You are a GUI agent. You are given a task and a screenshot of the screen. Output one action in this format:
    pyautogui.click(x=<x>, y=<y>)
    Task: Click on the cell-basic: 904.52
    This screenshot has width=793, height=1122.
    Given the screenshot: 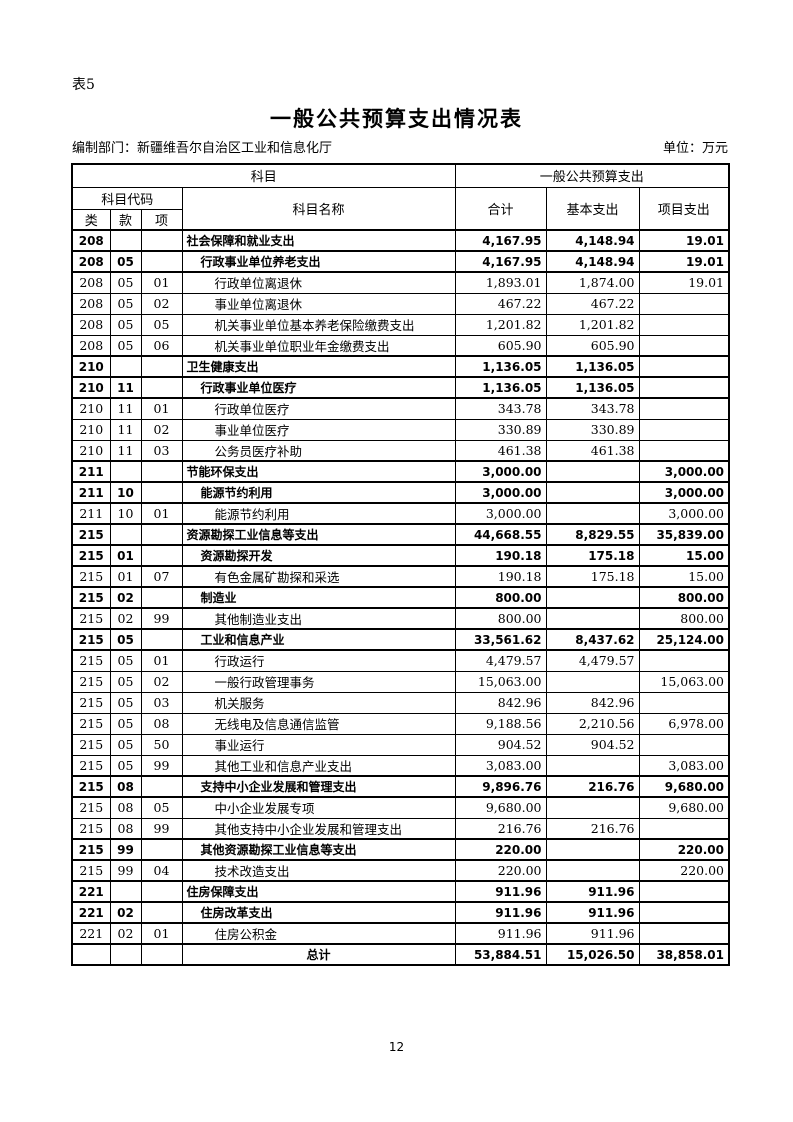 What is the action you would take?
    pyautogui.click(x=592, y=744)
    